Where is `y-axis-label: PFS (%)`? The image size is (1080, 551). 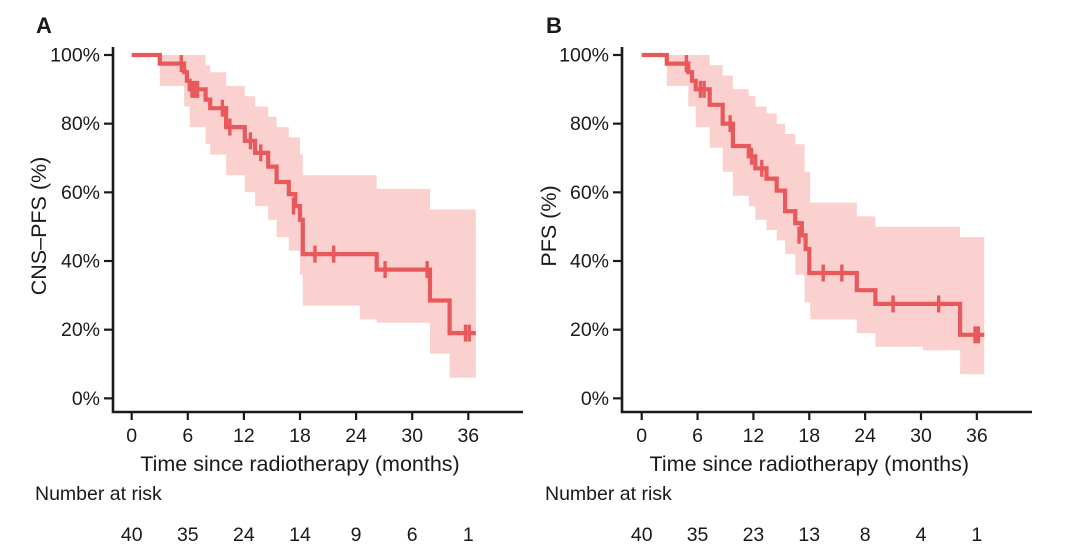 y-axis-label: PFS (%) is located at coordinates (549, 225).